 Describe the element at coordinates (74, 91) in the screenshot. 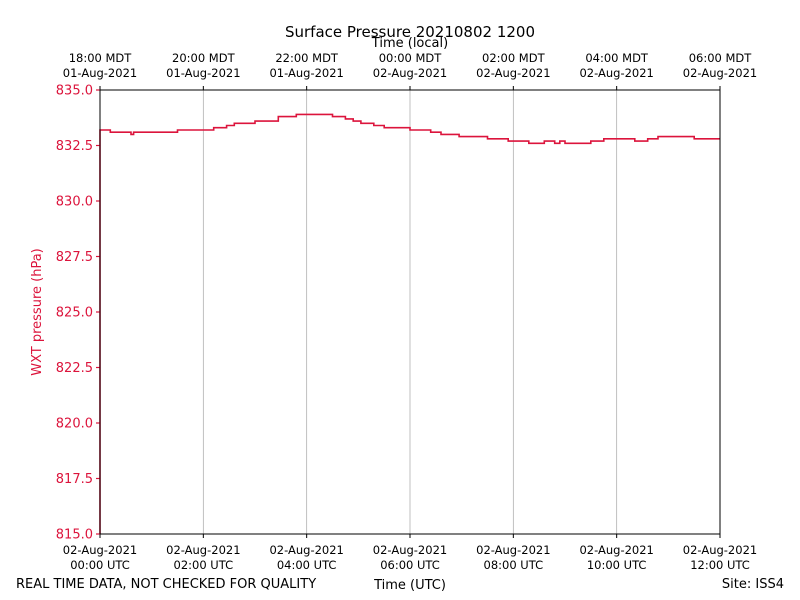

I see `y-tick-label: 835.0` at that location.